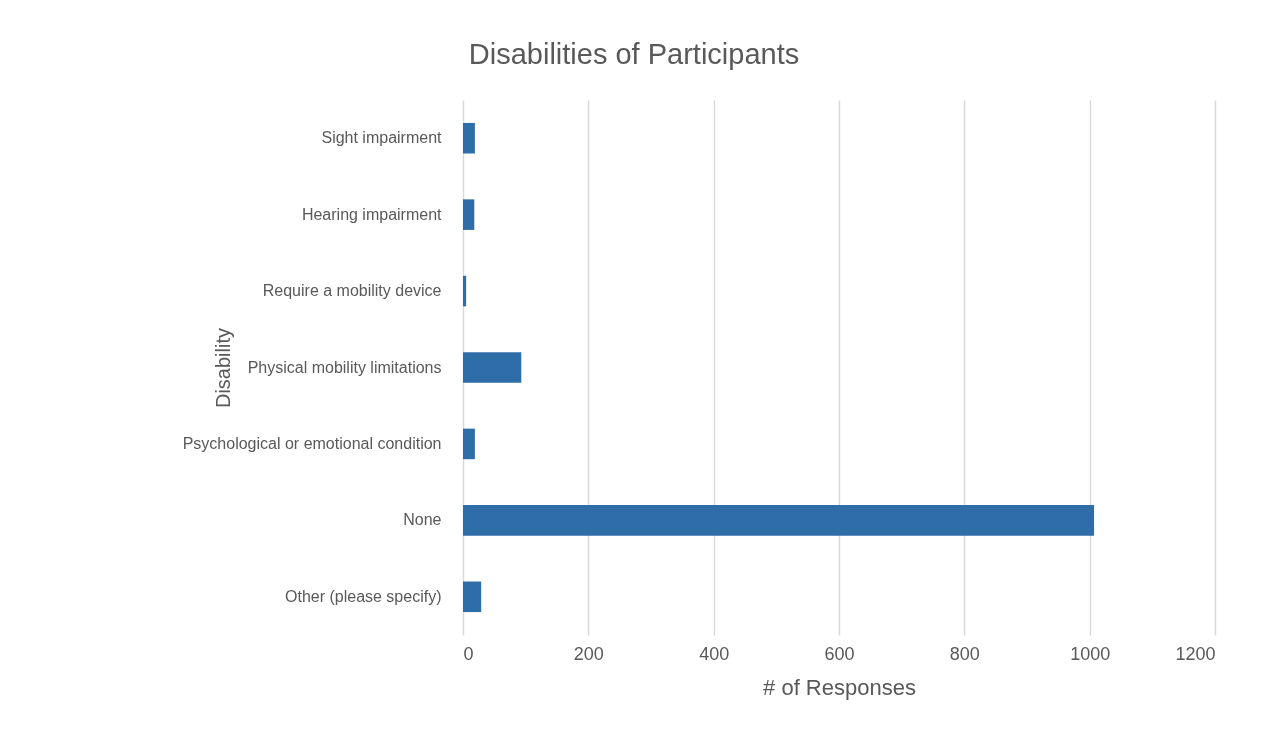 The width and height of the screenshot is (1268, 753). I want to click on y-tick-label: Physical mobility limitations, so click(344, 367).